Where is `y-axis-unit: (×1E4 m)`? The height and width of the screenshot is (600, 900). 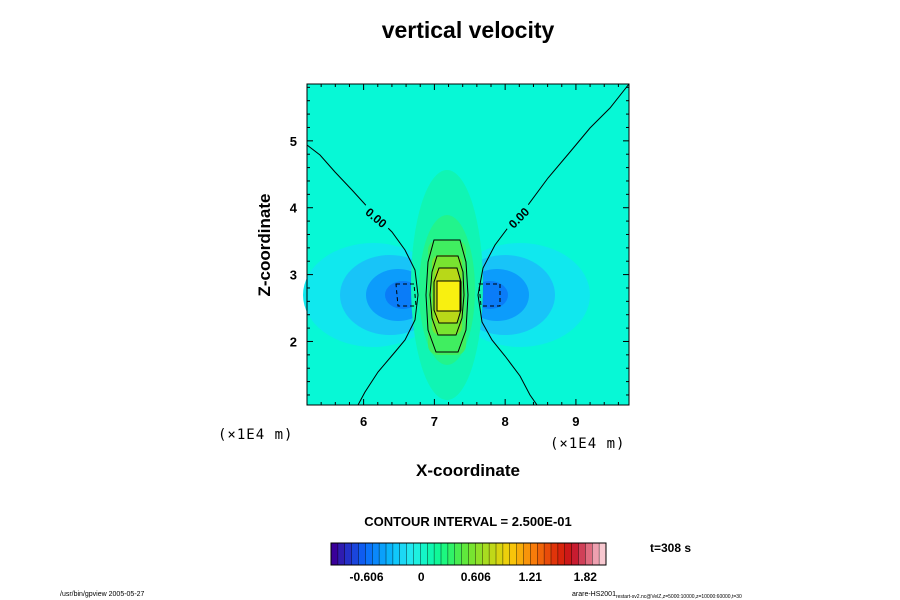
y-axis-unit: (×1E4 m) is located at coordinates (255, 435).